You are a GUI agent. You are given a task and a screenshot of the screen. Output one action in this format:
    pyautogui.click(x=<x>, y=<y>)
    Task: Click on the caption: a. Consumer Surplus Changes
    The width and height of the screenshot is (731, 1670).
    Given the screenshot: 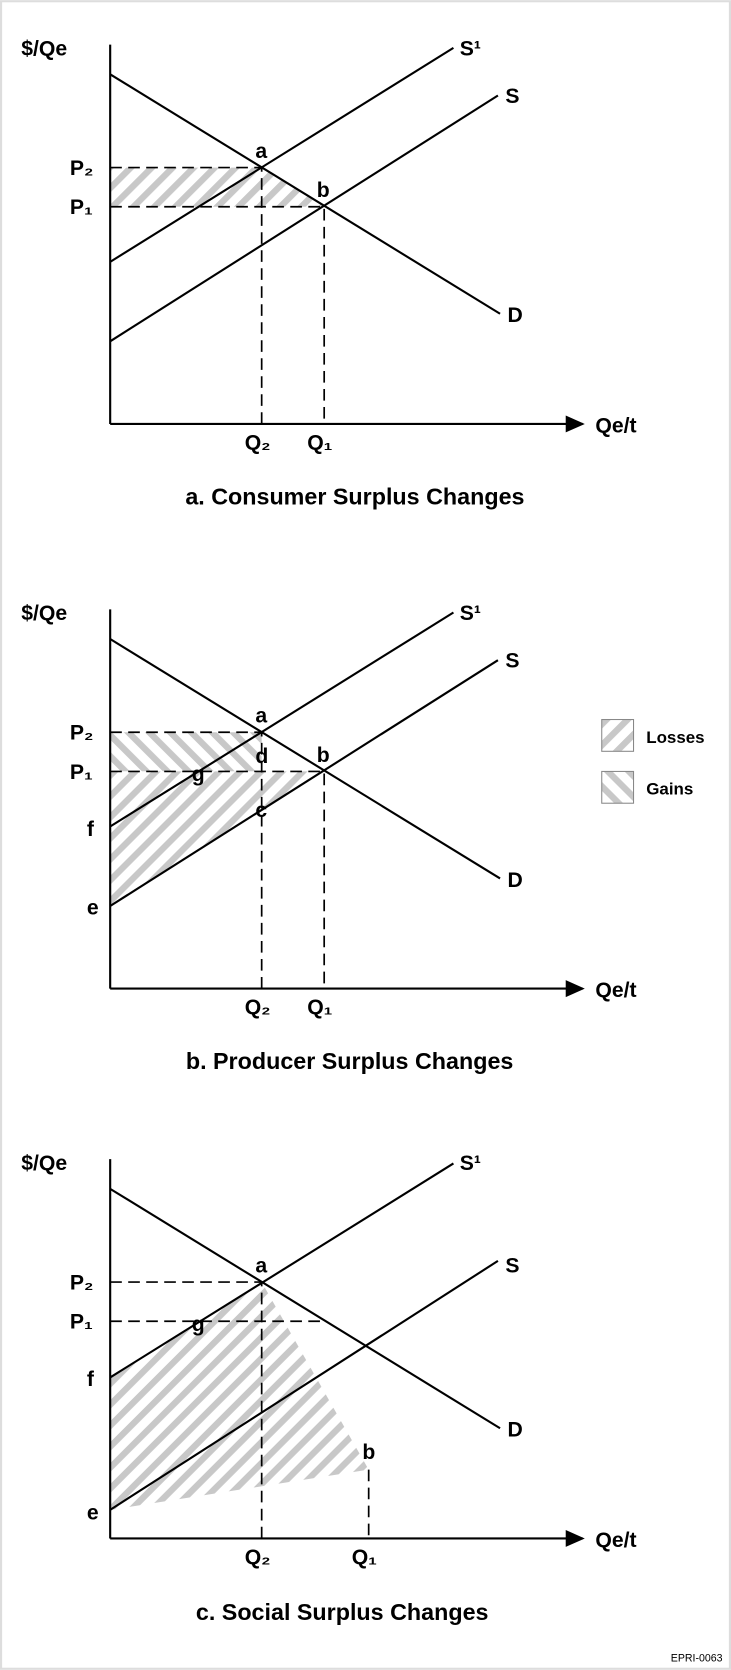 What is the action you would take?
    pyautogui.click(x=354, y=496)
    